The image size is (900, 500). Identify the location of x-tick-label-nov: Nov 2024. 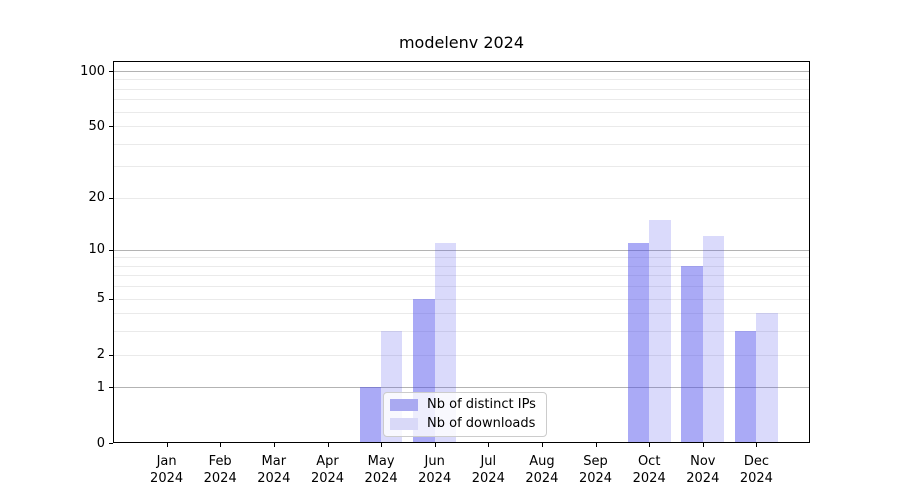
(703, 470).